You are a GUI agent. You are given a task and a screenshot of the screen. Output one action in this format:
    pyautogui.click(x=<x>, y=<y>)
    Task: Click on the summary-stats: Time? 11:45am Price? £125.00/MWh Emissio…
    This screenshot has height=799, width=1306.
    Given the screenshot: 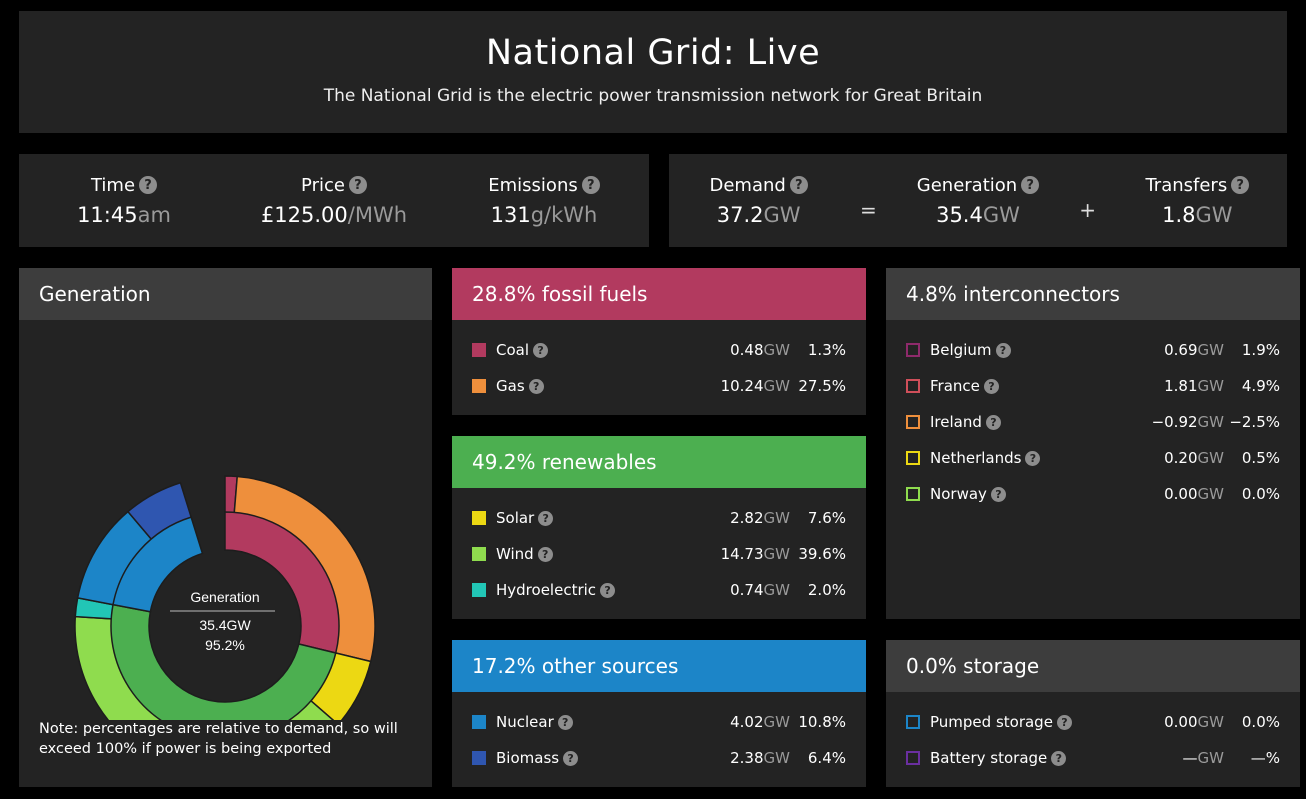 What is the action you would take?
    pyautogui.click(x=334, y=200)
    